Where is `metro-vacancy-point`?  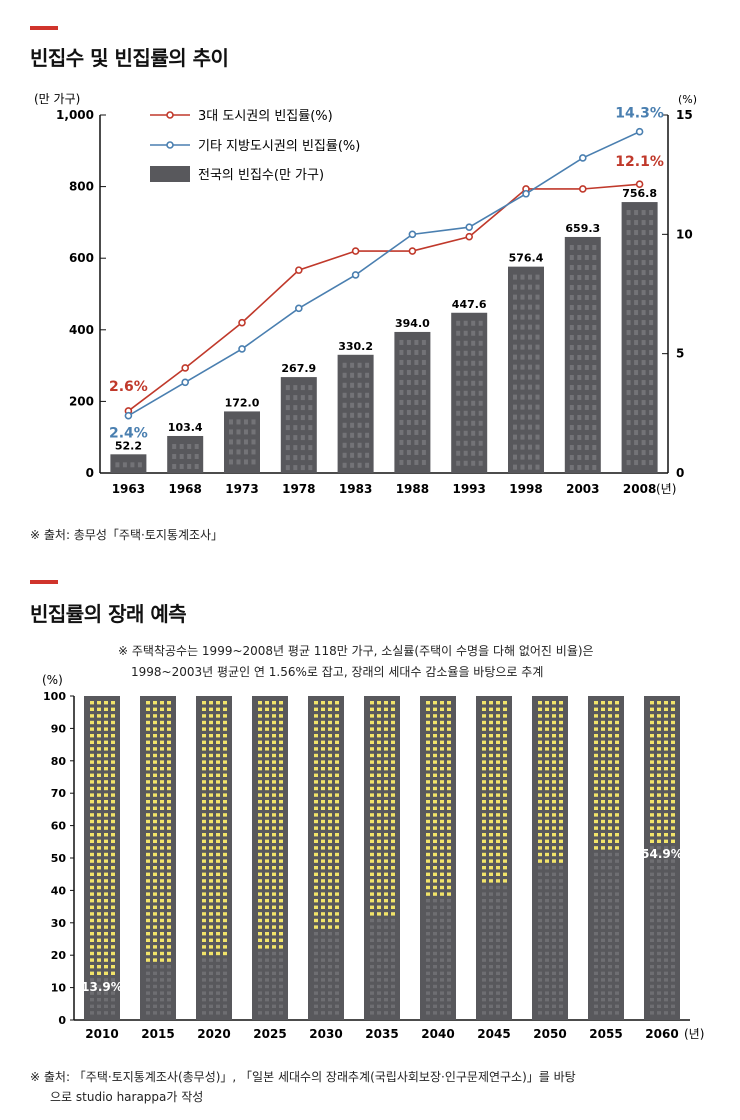 metro-vacancy-point is located at coordinates (582, 189).